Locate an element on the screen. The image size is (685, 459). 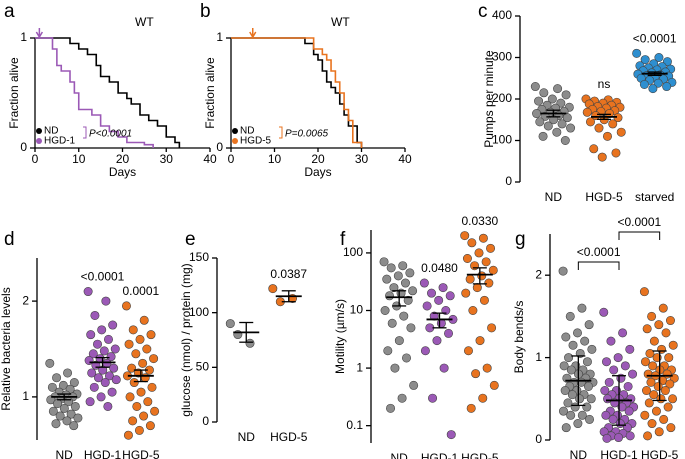
survival-line is located at coordinates (297, 92).